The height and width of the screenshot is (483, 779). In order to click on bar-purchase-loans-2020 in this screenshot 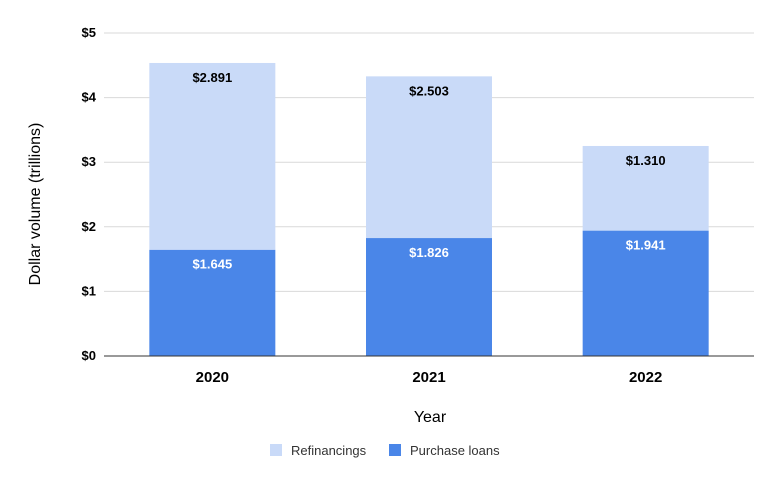, I will do `click(212, 302)`.